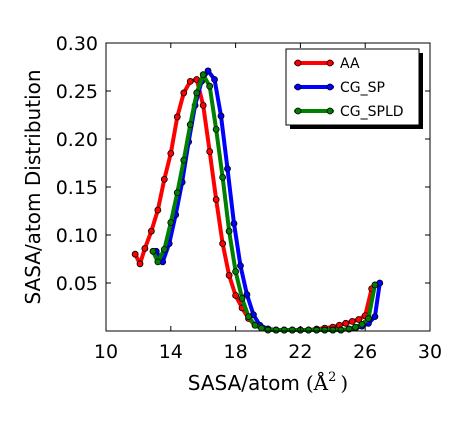 The width and height of the screenshot is (476, 423). What do you see at coordinates (77, 140) in the screenshot?
I see `y-tick-label: 0.20` at bounding box center [77, 140].